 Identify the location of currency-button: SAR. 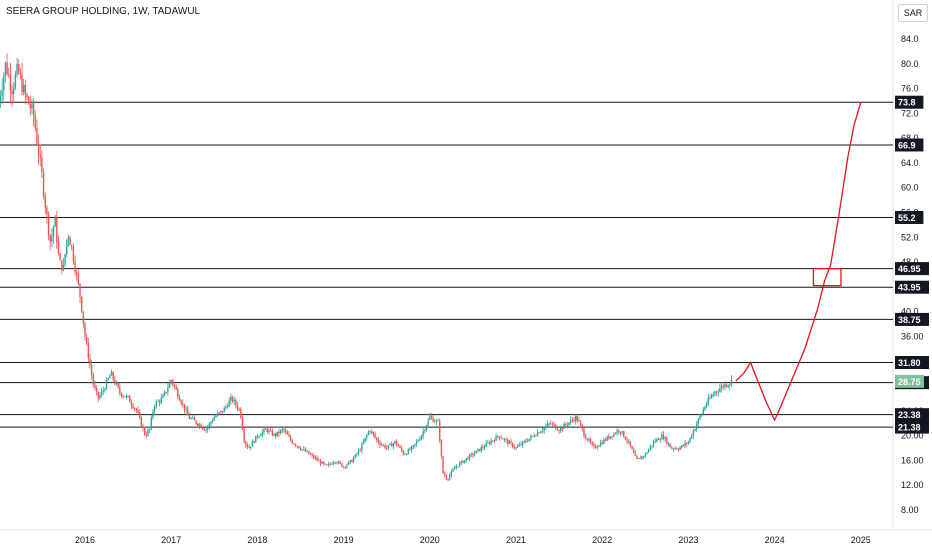
(913, 13).